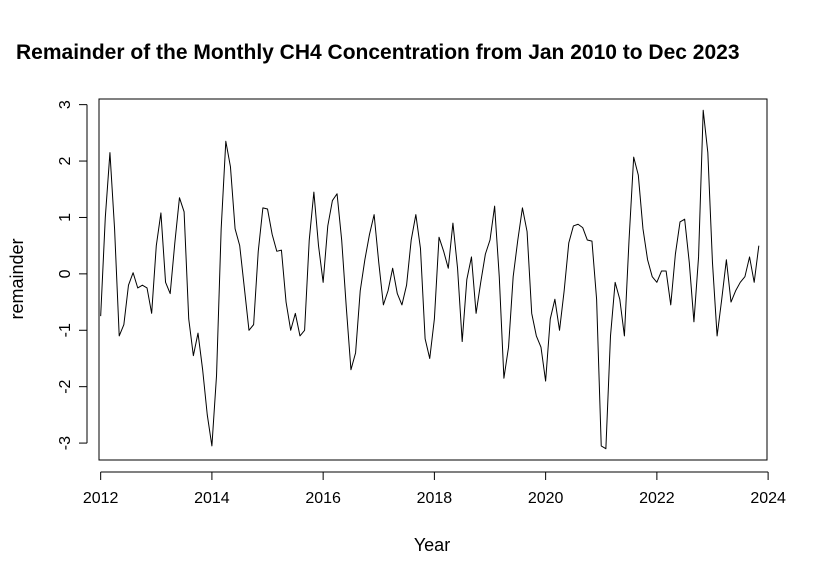 The image size is (818, 583). What do you see at coordinates (768, 498) in the screenshot?
I see `x-tick-label: 2024` at bounding box center [768, 498].